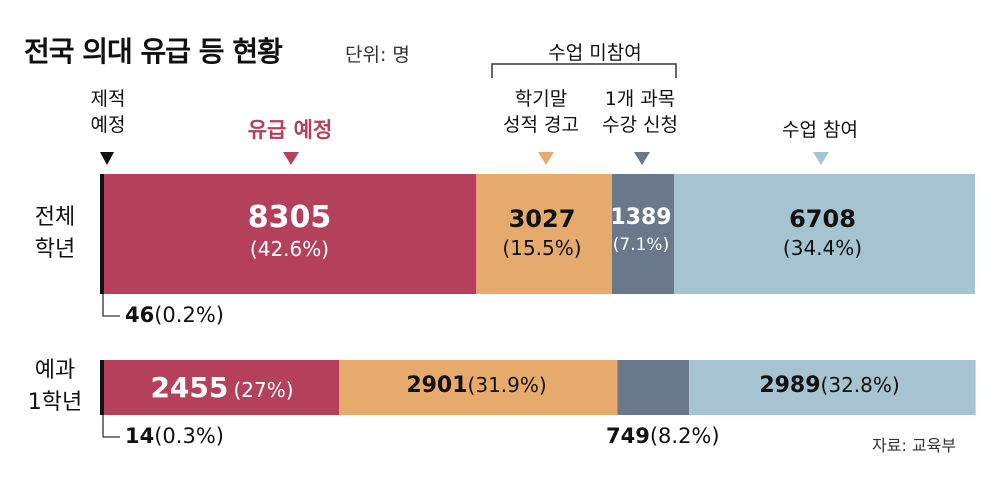 The width and height of the screenshot is (1000, 486). I want to click on bar-row1-warning, so click(544, 234).